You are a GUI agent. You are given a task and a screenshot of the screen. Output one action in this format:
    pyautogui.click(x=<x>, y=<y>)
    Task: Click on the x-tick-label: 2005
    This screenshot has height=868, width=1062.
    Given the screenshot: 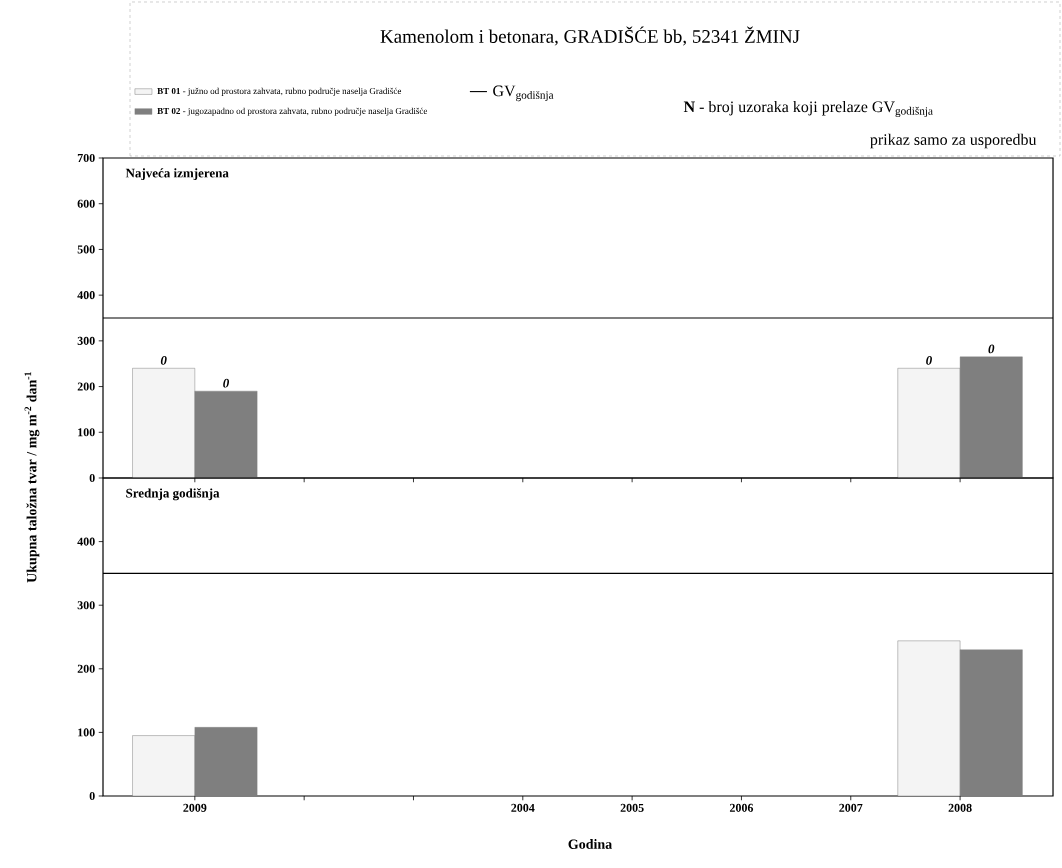 What is the action you would take?
    pyautogui.click(x=632, y=807)
    